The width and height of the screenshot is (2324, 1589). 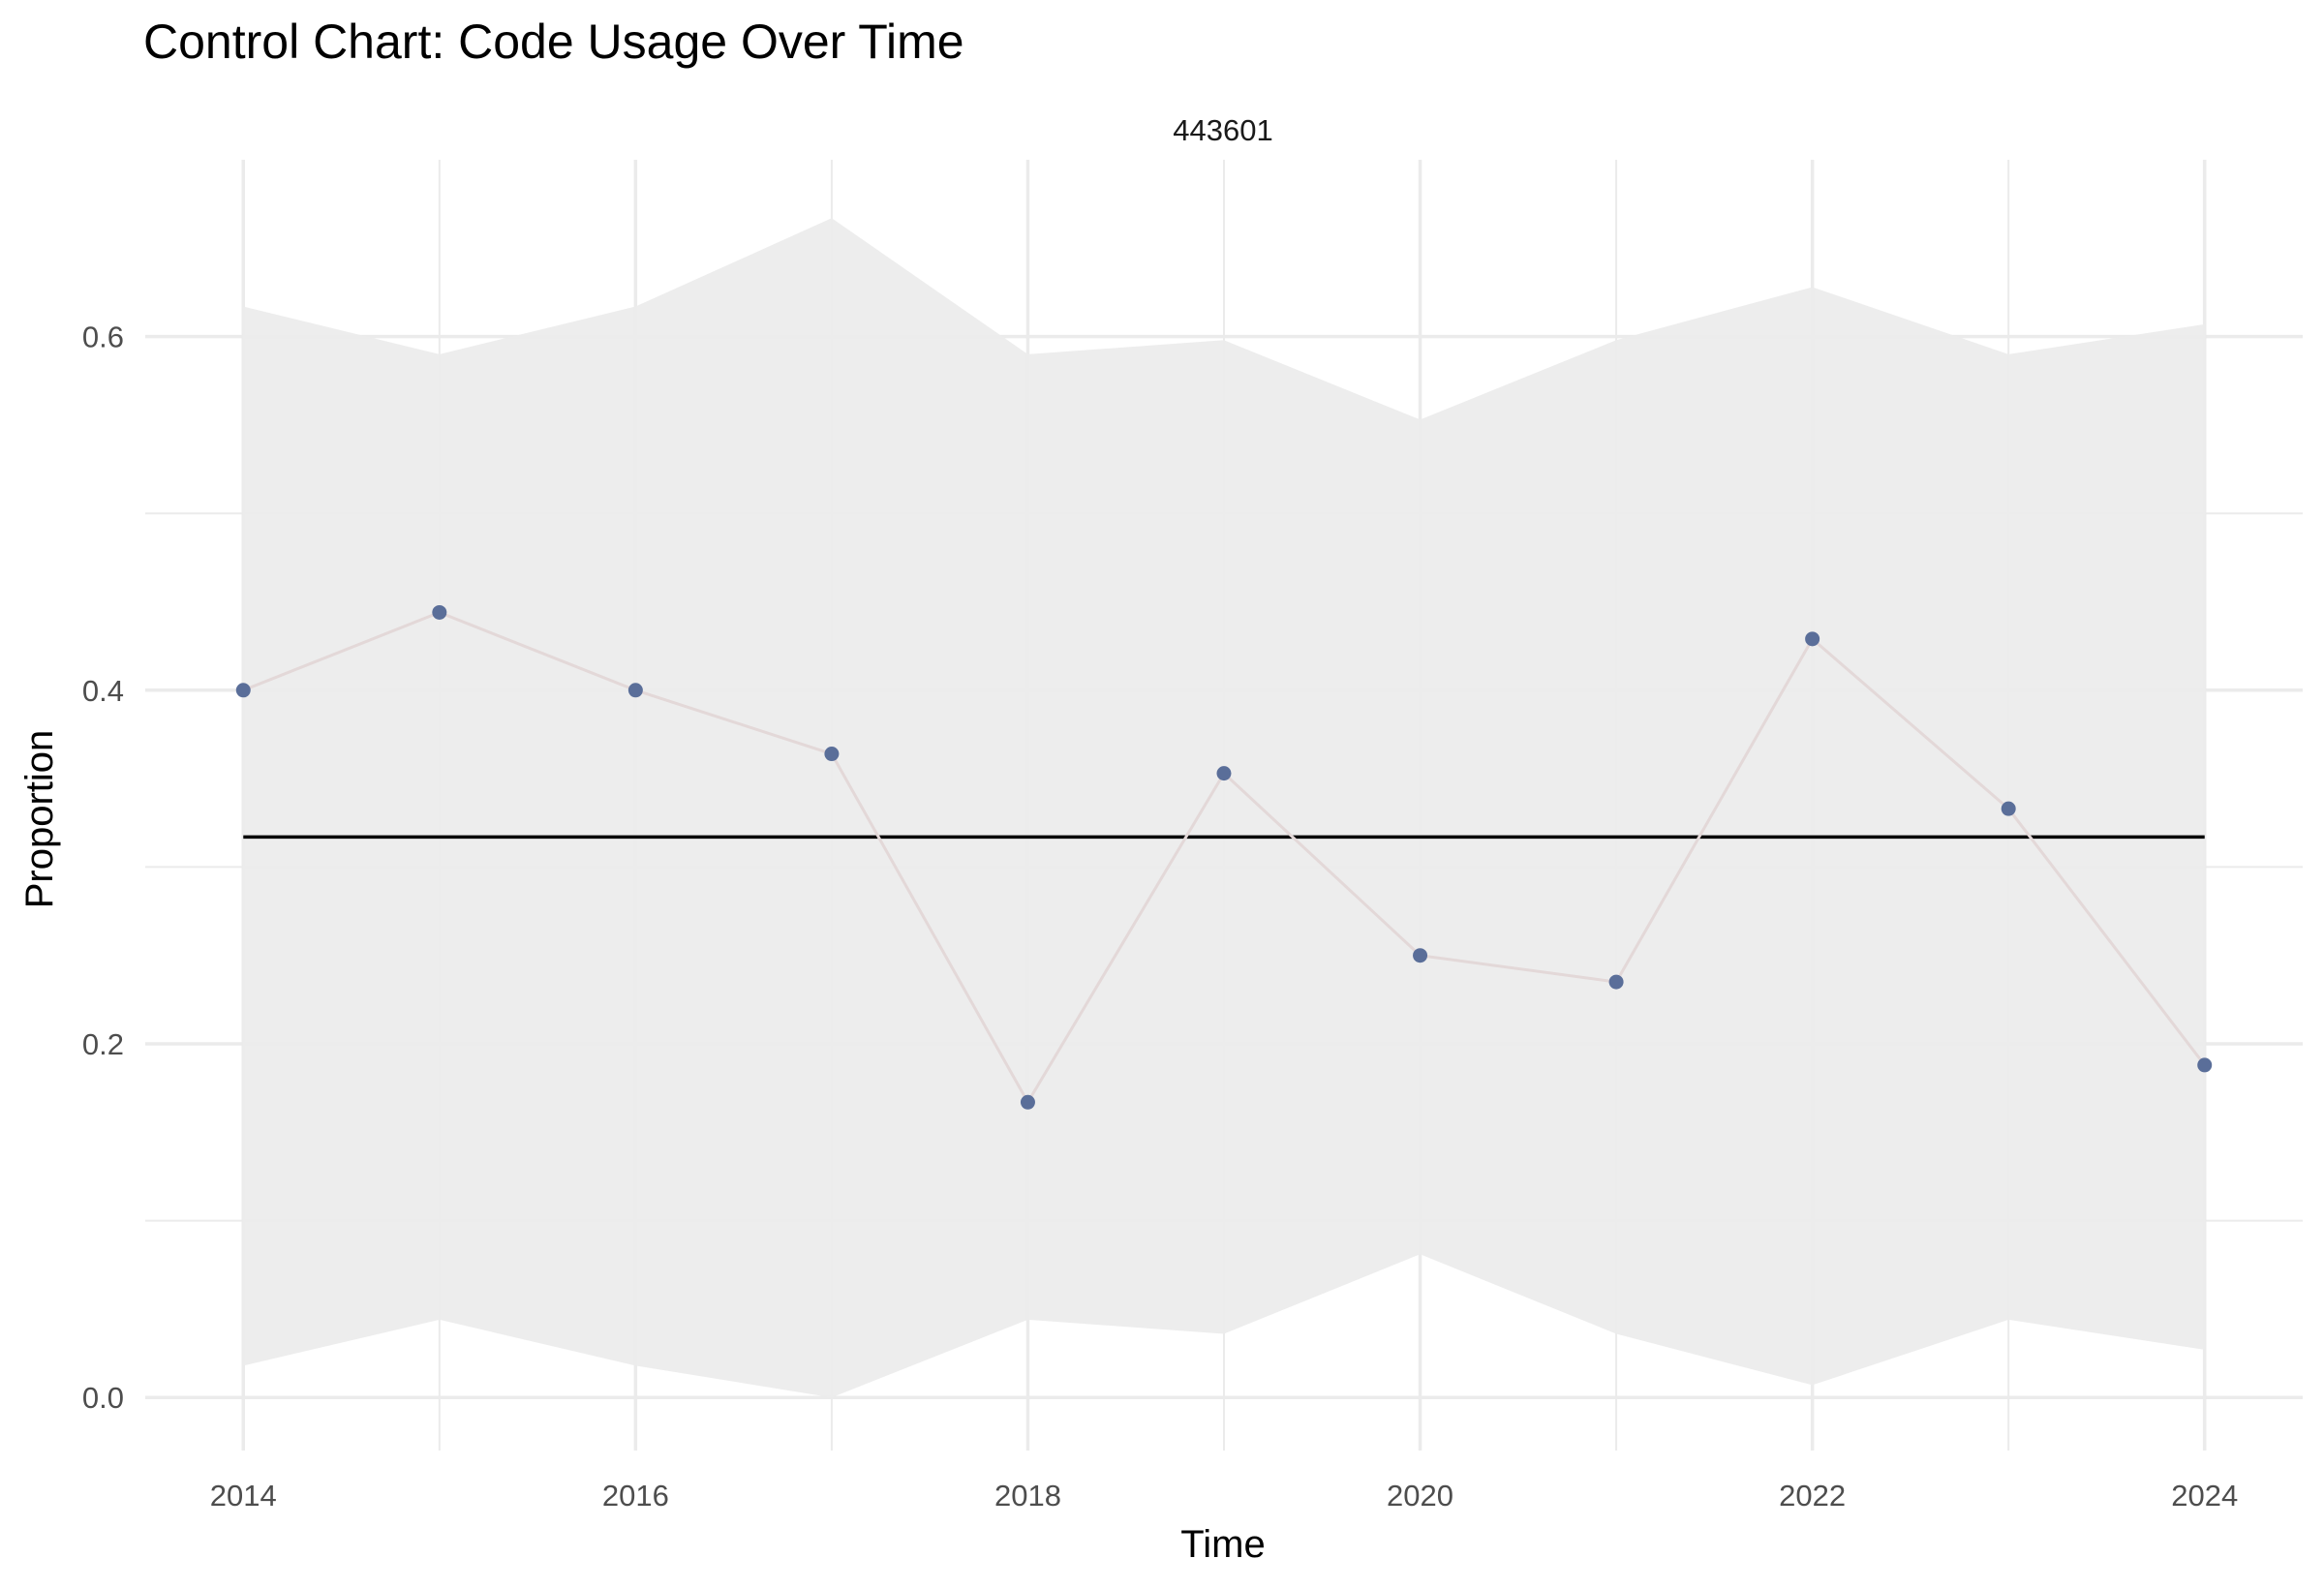 I want to click on x-tick-label: 2016, so click(x=636, y=1496).